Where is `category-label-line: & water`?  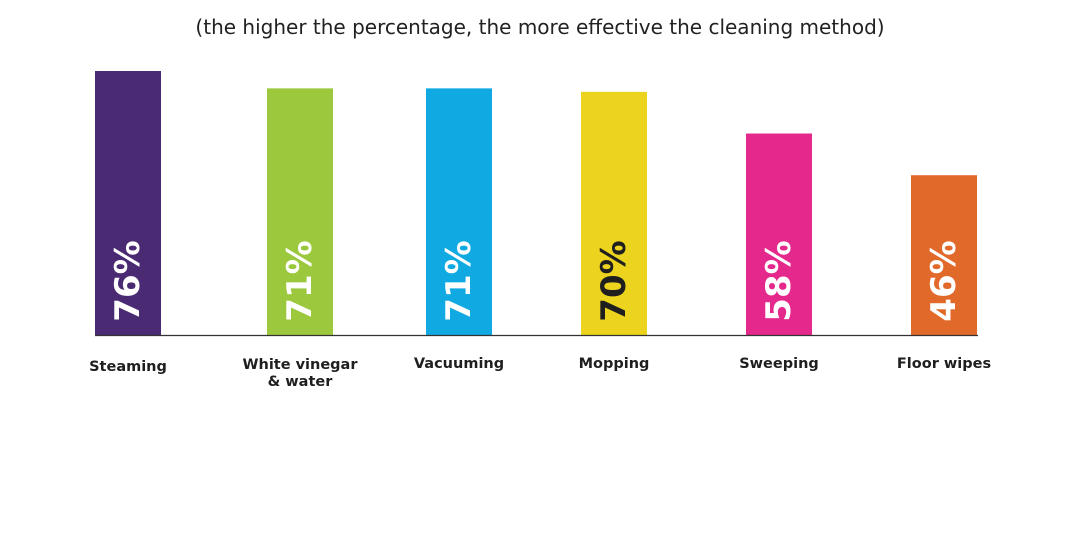
category-label-line: & water is located at coordinates (301, 382).